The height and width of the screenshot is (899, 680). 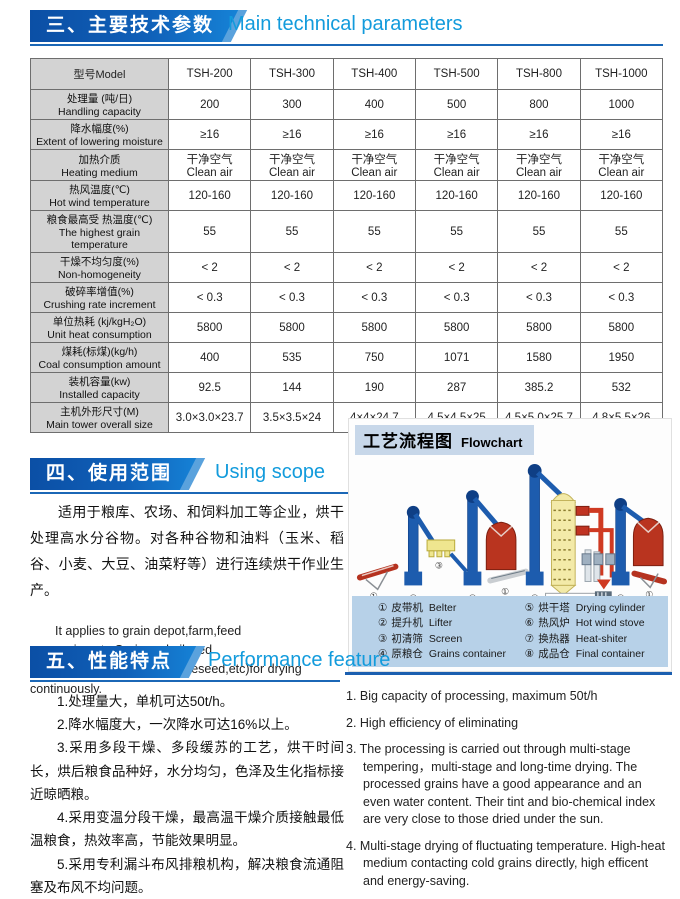 I want to click on legend-number: ④, so click(x=383, y=653).